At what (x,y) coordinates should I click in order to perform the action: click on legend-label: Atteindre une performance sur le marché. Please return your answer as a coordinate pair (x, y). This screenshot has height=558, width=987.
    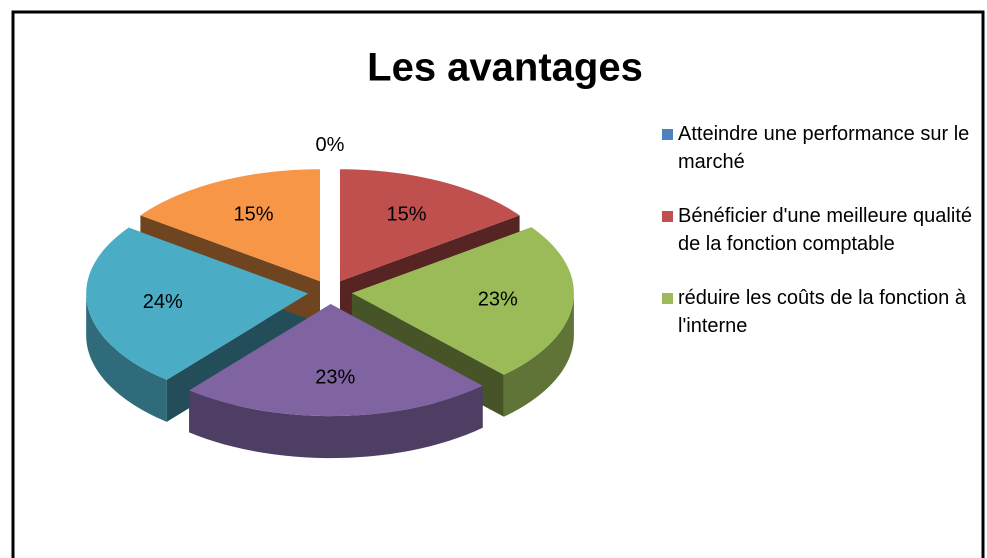
    Looking at the image, I should click on (824, 148).